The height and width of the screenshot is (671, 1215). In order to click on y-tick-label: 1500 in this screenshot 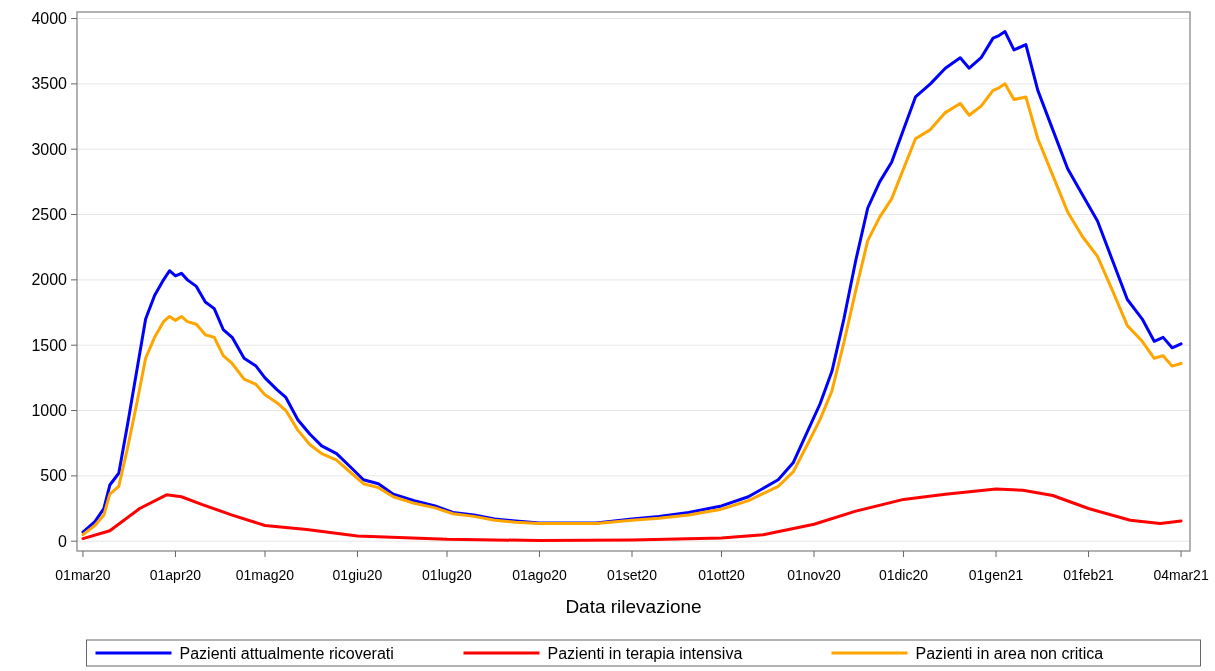, I will do `click(49, 345)`.